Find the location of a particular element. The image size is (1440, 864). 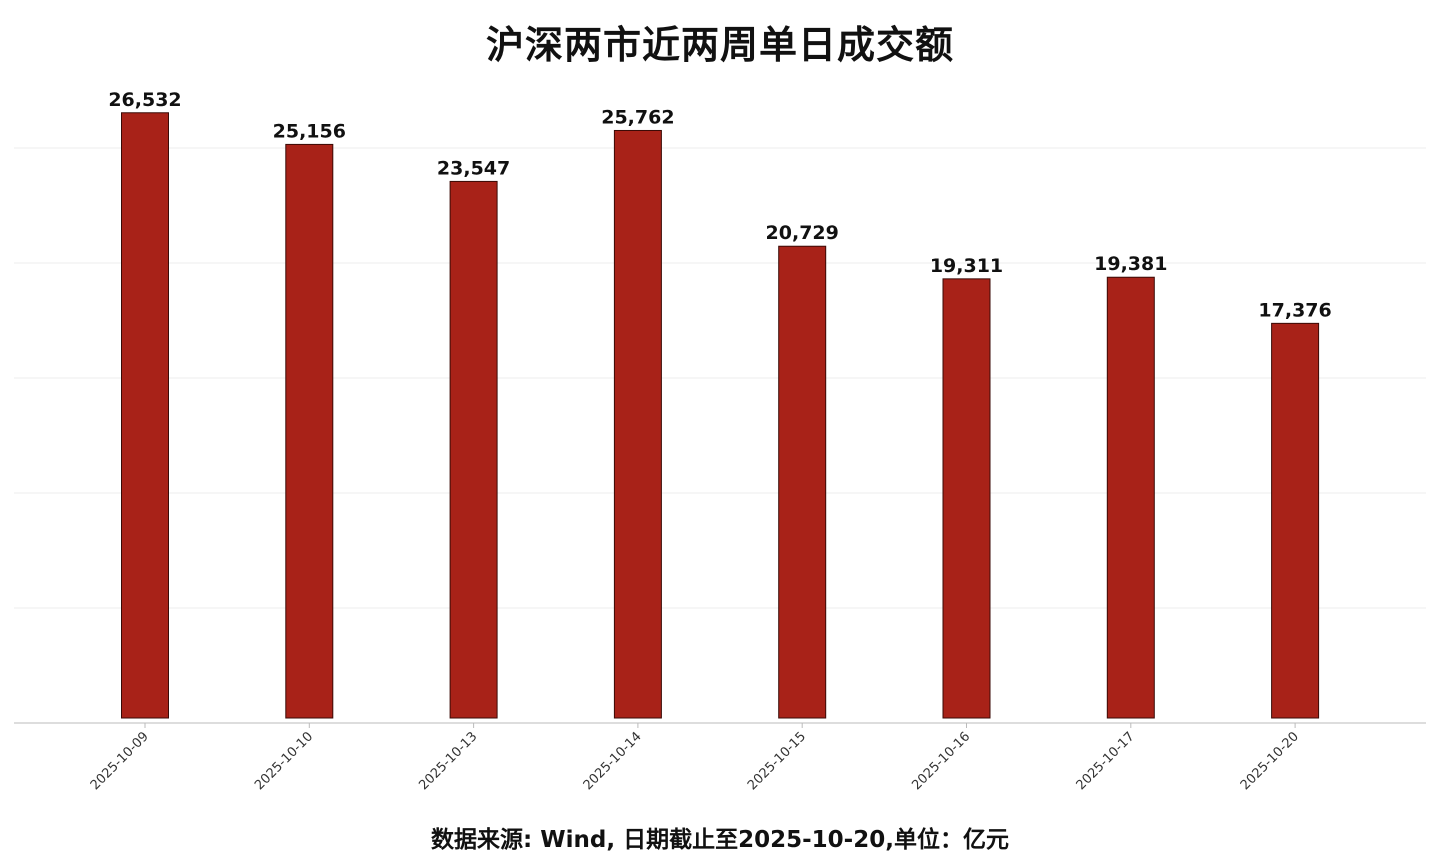

x-tick-label: 2025-10-20 is located at coordinates (1270, 761).